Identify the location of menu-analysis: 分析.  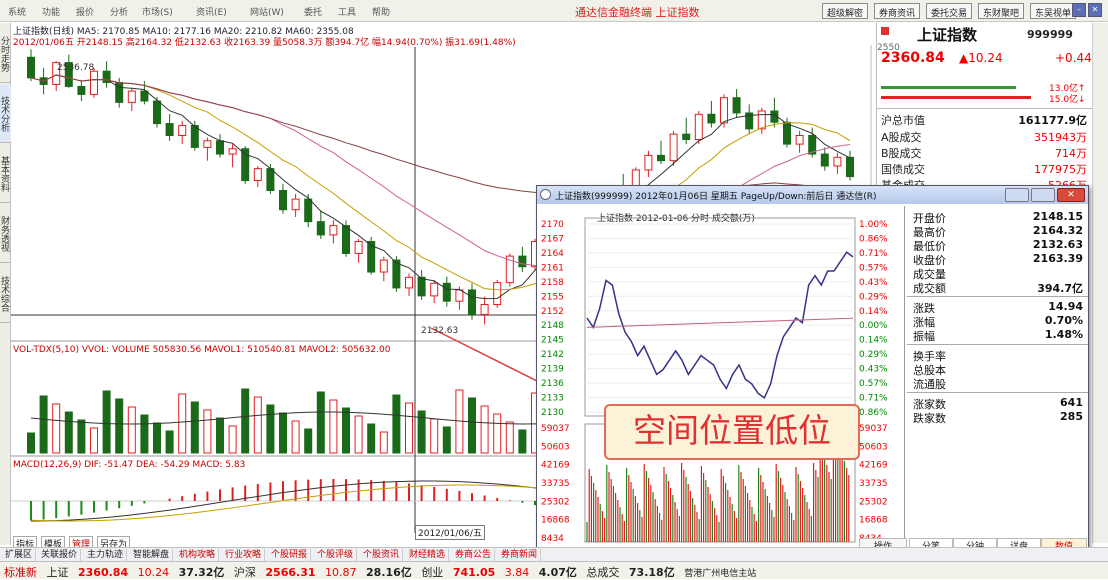
(119, 13).